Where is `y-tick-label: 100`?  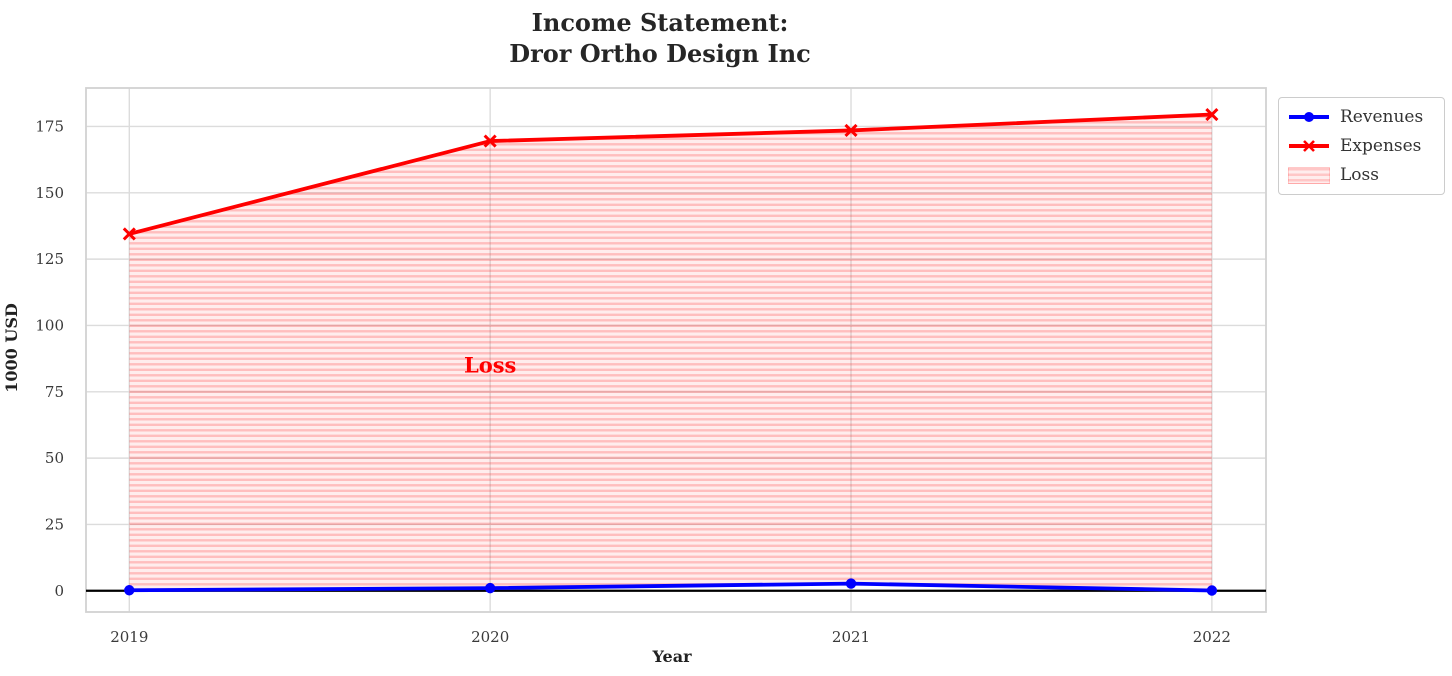 y-tick-label: 100 is located at coordinates (49, 325).